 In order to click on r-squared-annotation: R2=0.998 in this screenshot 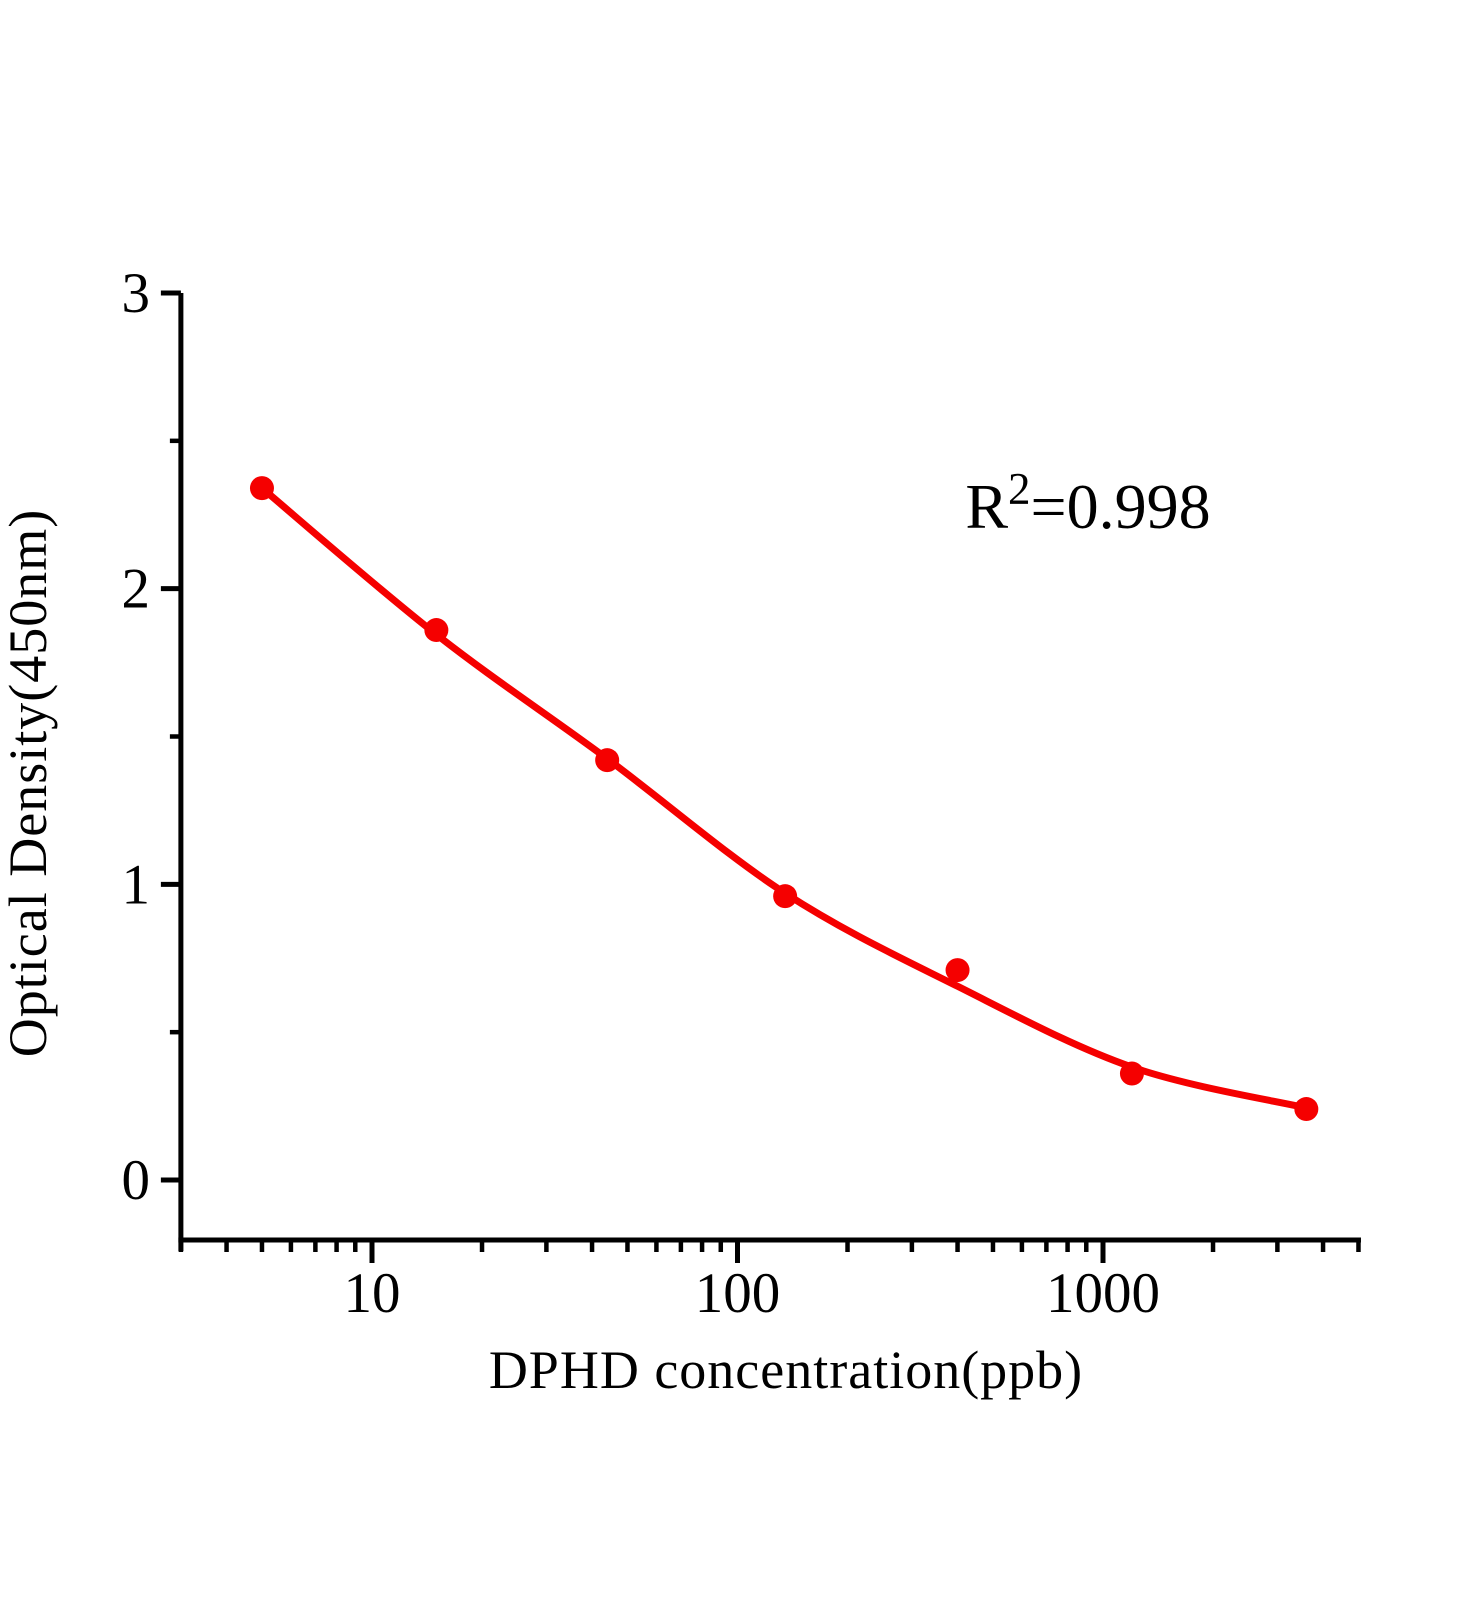, I will do `click(1087, 503)`.